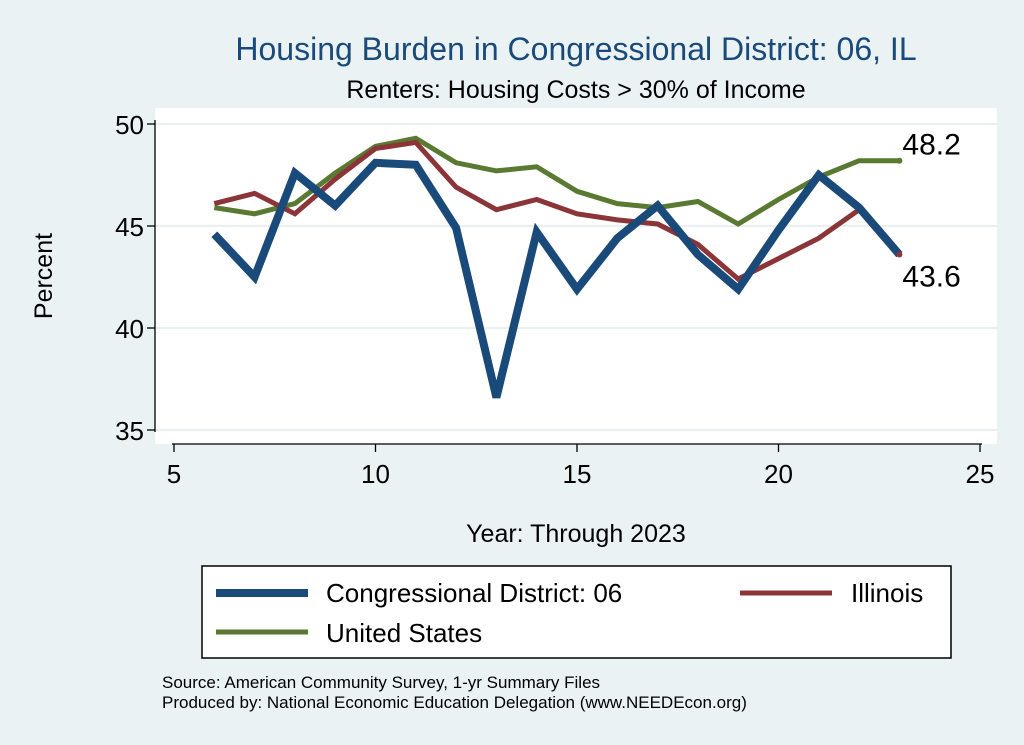  I want to click on x-tick-label: 10, so click(375, 474).